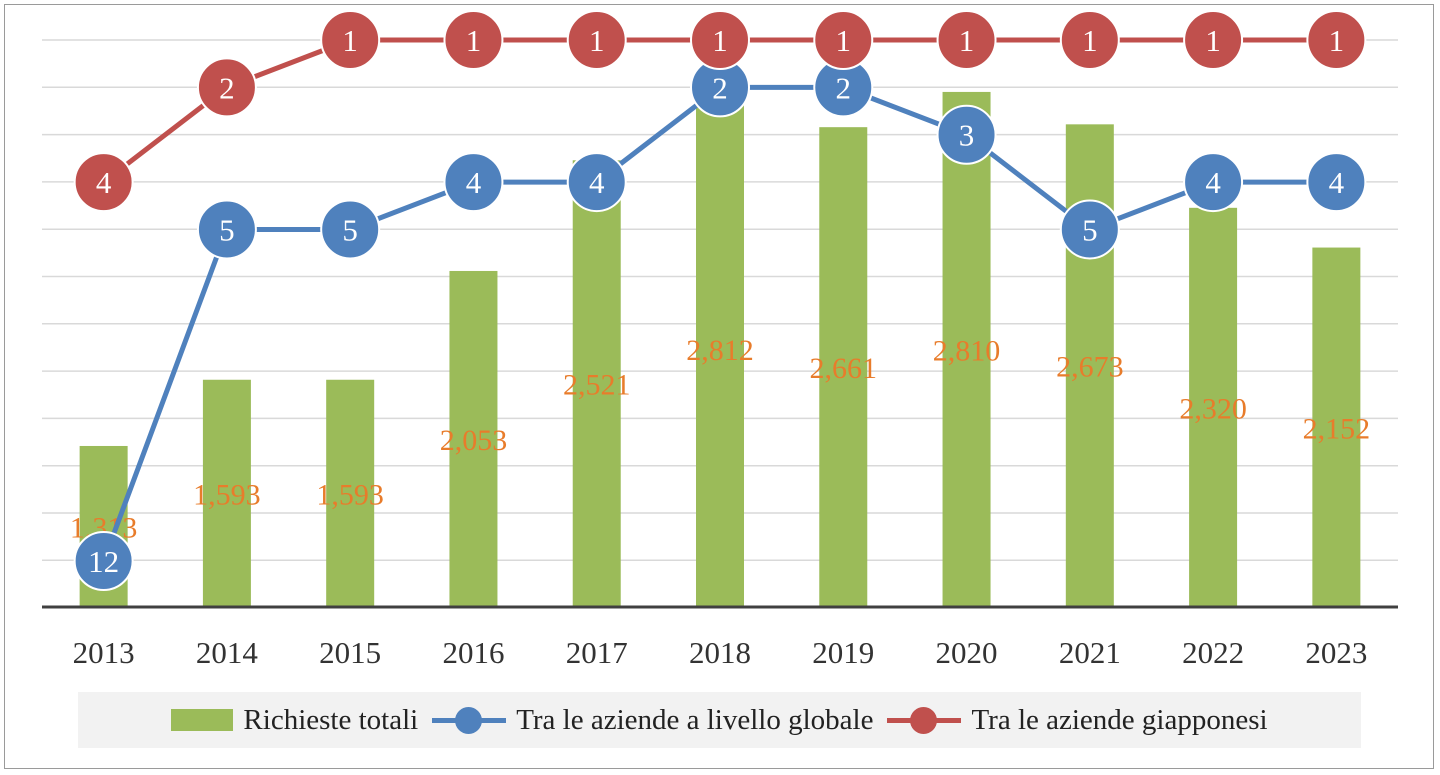 This screenshot has width=1440, height=775. What do you see at coordinates (1336, 652) in the screenshot?
I see `x-tick-label: 2023` at bounding box center [1336, 652].